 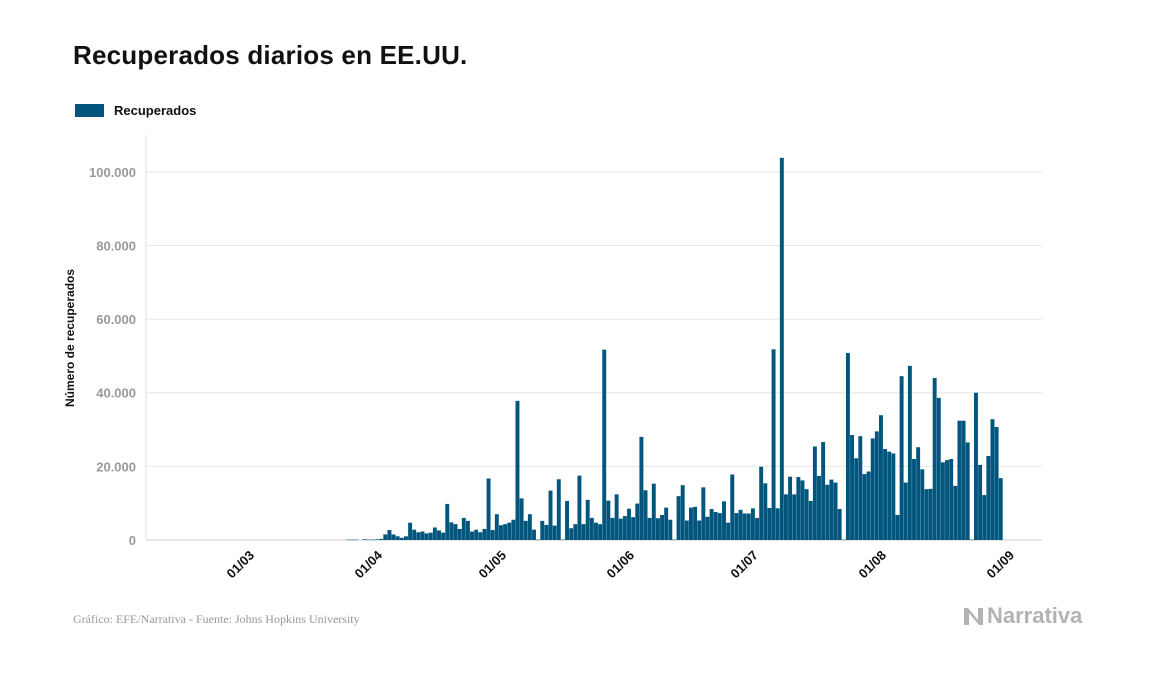 What do you see at coordinates (744, 565) in the screenshot?
I see `x-tick-label: 01/07` at bounding box center [744, 565].